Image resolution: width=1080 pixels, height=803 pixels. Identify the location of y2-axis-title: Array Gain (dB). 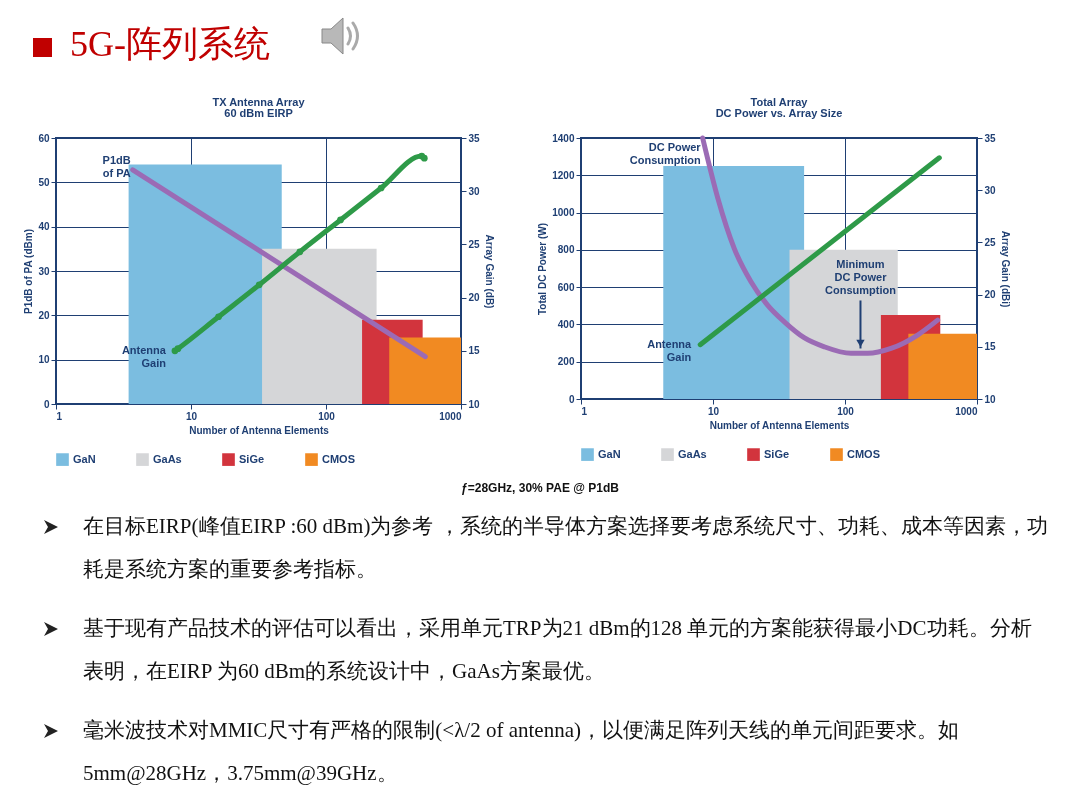
(489, 271).